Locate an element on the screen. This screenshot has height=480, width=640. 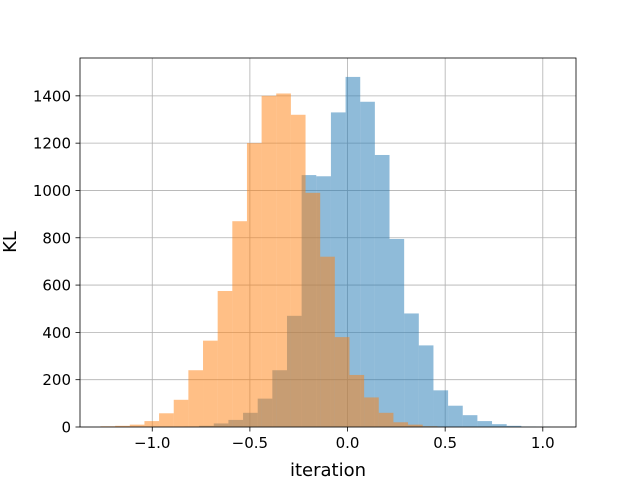
x-tick-label-4: 1.0 is located at coordinates (543, 443).